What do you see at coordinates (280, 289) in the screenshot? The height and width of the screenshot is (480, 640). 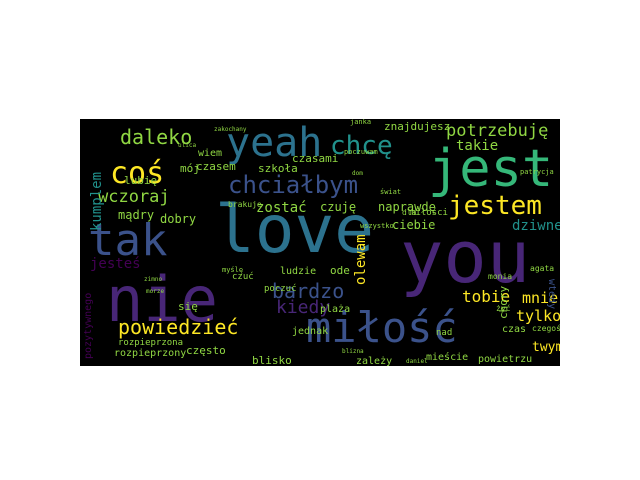 I see `word: poczuć` at bounding box center [280, 289].